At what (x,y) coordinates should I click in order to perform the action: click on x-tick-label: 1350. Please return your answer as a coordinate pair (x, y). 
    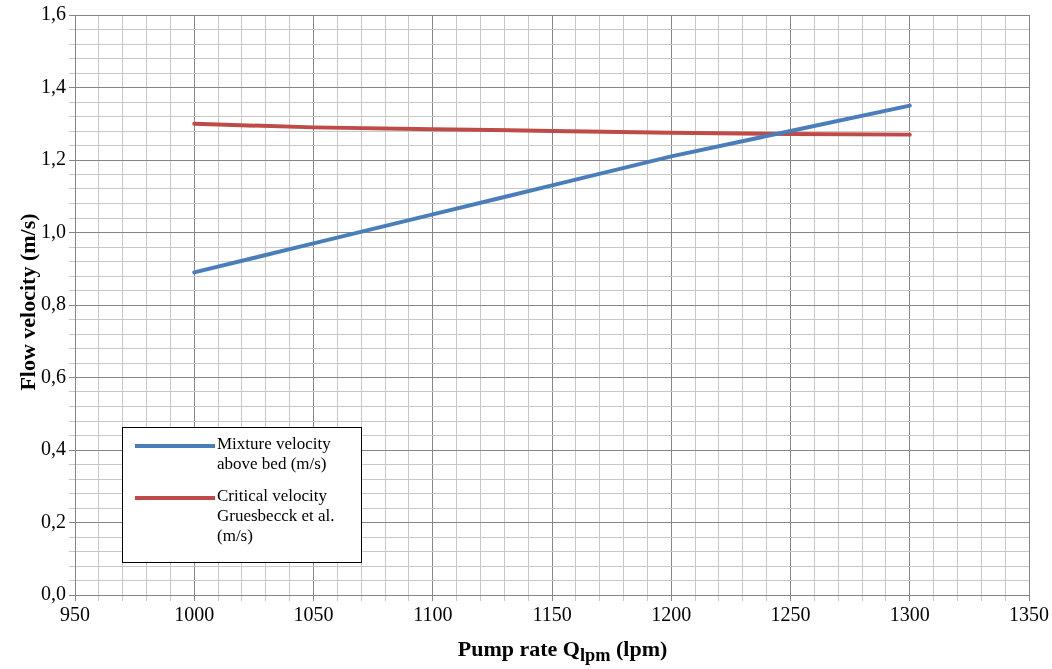
    Looking at the image, I should click on (1029, 614).